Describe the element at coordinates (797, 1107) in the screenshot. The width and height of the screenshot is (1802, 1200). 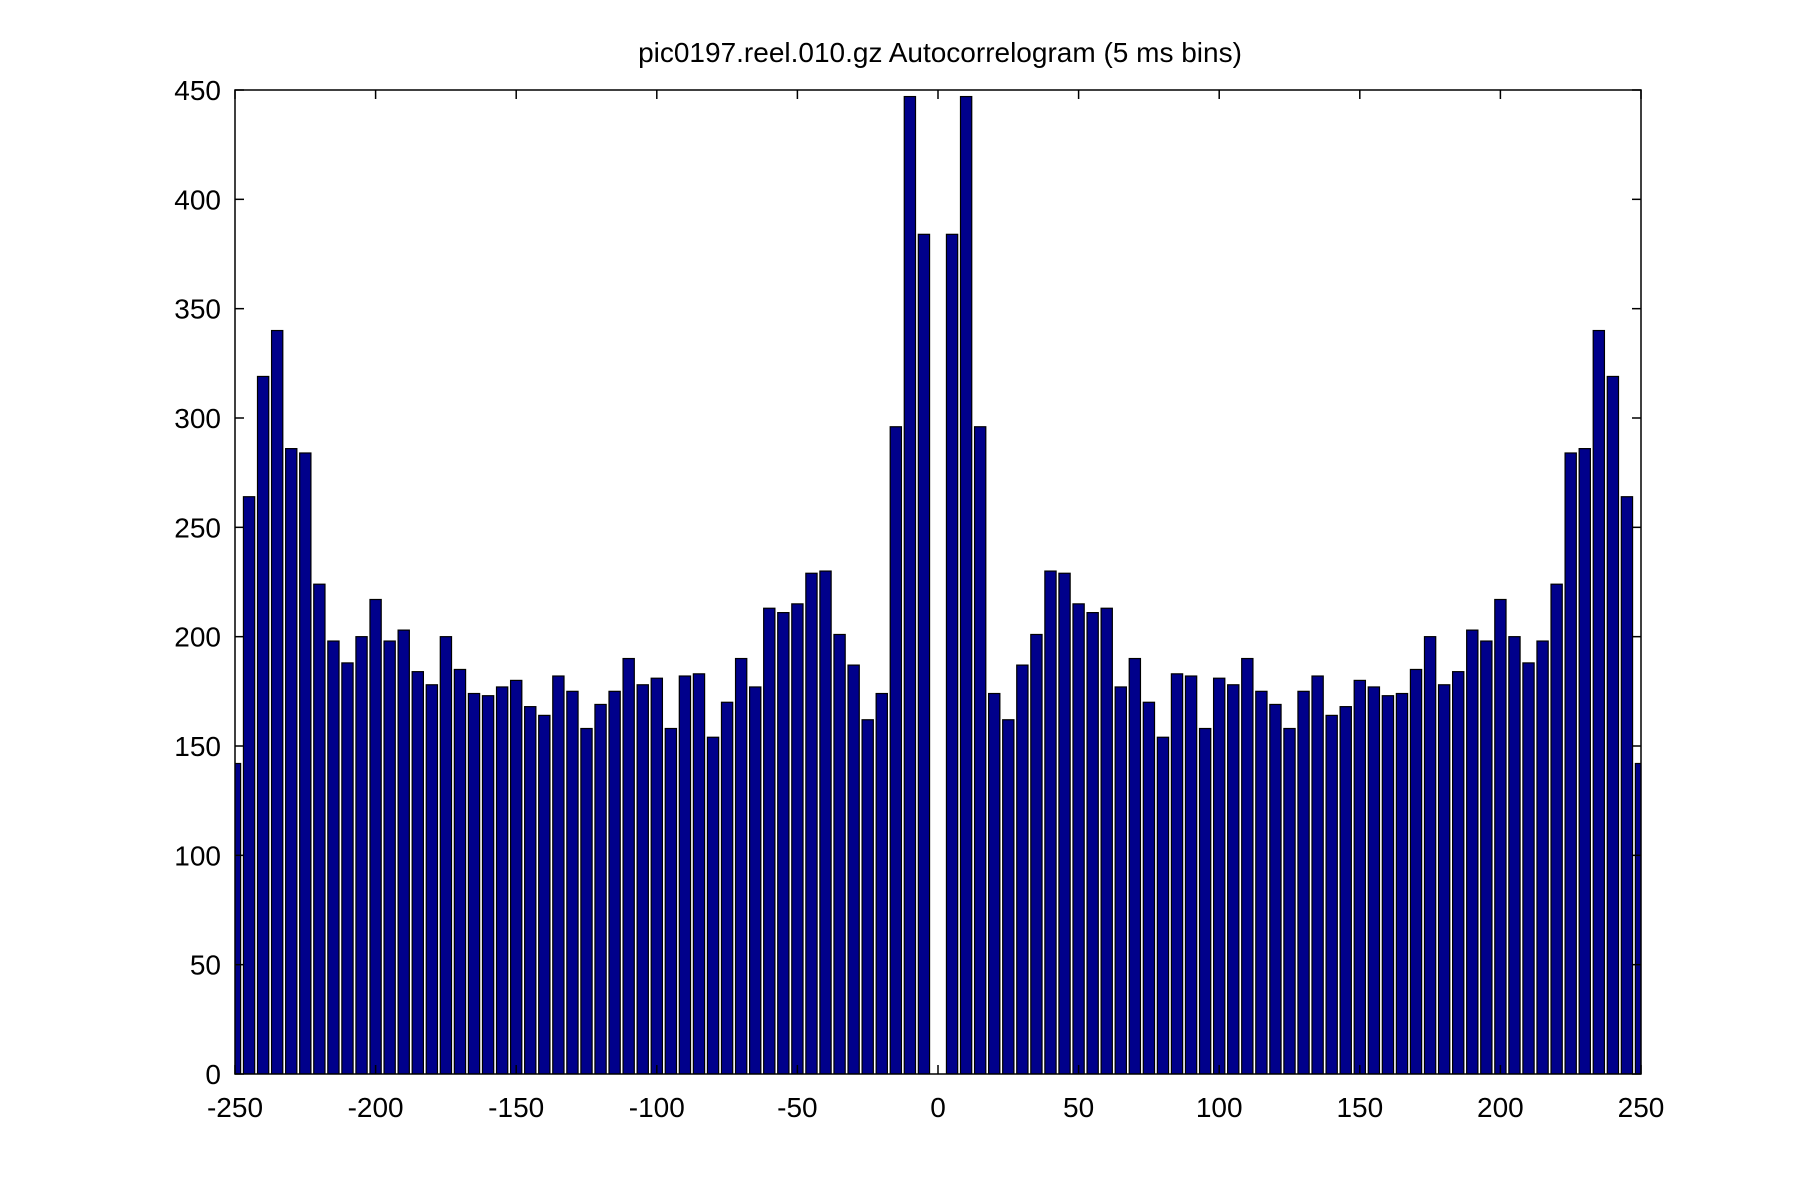
I see `x-tick-label: -50` at that location.